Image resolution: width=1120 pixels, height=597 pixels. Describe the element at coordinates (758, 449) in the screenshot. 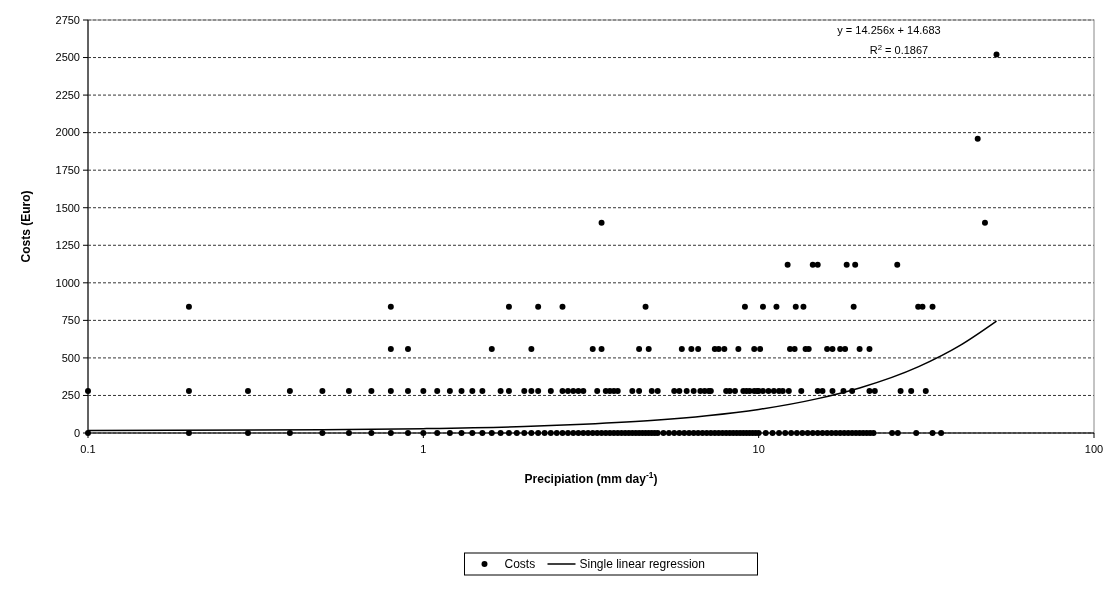

I see `x-tick-label: 10` at that location.